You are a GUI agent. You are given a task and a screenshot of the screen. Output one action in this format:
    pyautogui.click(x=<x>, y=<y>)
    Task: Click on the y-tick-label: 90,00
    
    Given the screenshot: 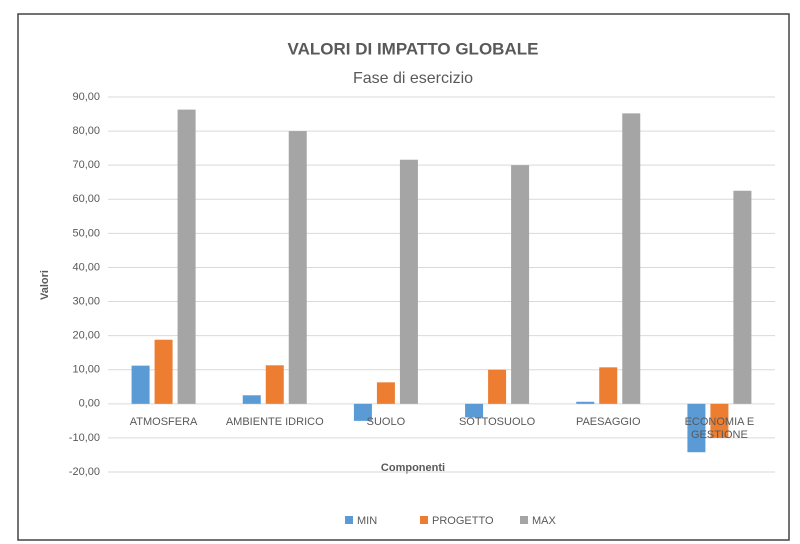 What is the action you would take?
    pyautogui.click(x=86, y=97)
    